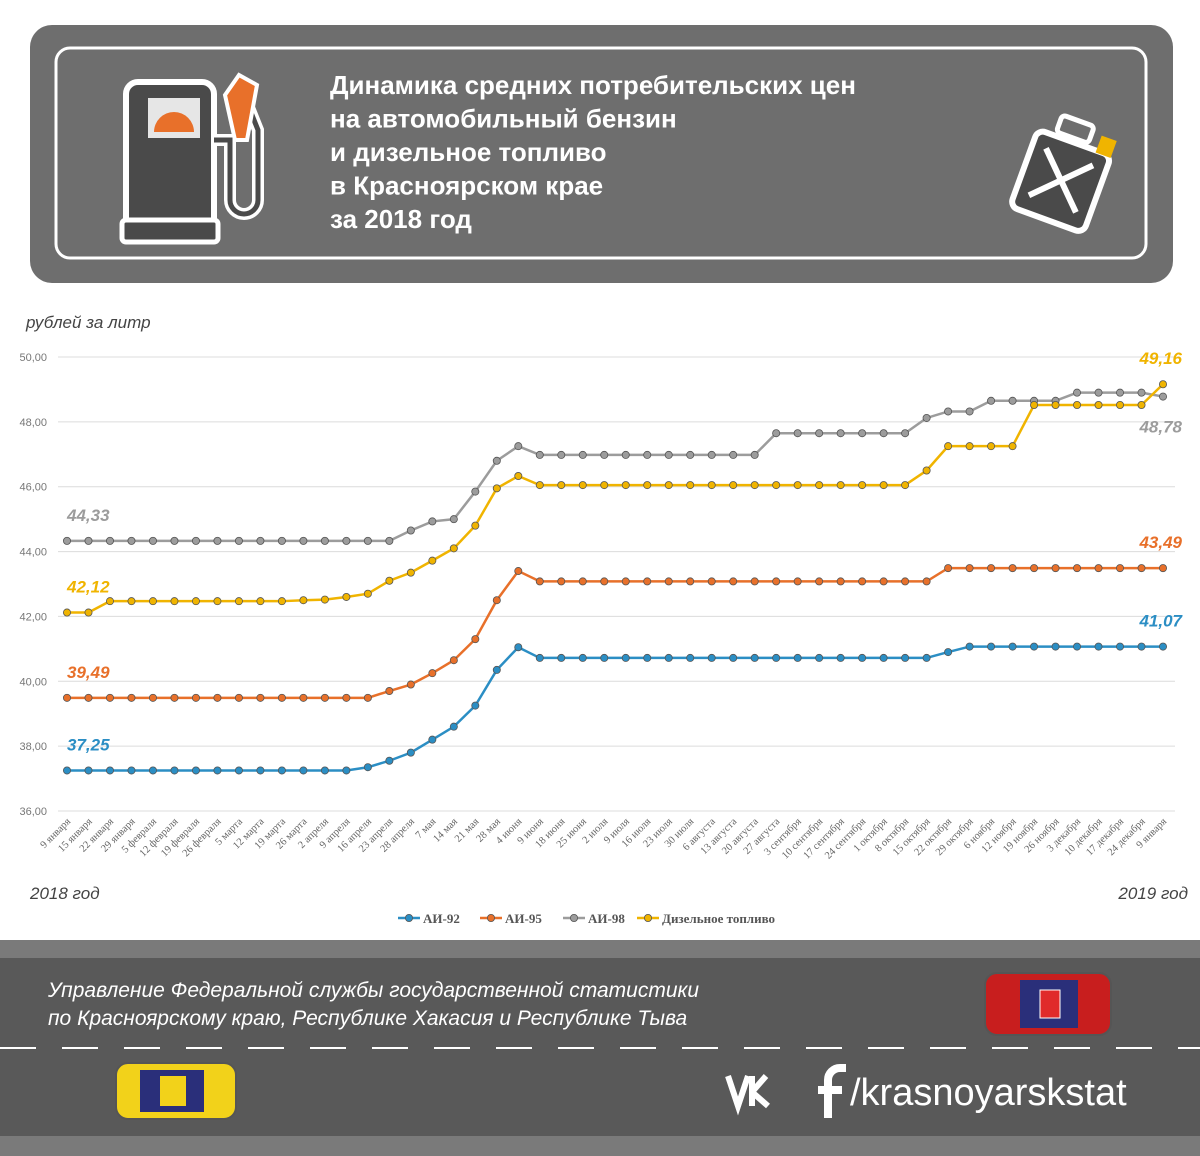 The width and height of the screenshot is (1200, 1156). Describe the element at coordinates (718, 918) in the screenshot. I see `legend-label: Дизельное топливо` at that location.